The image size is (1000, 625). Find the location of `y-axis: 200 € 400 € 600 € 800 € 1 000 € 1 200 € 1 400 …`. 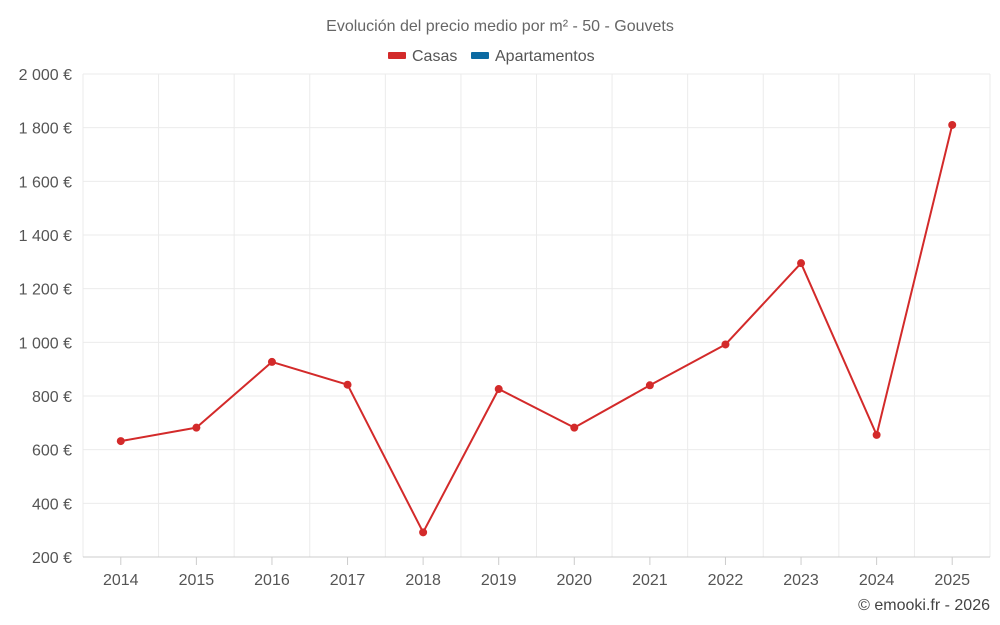

y-axis: 200 € 400 € 600 € 800 € 1 000 € 1 200 € 1 400 … is located at coordinates (45, 317).